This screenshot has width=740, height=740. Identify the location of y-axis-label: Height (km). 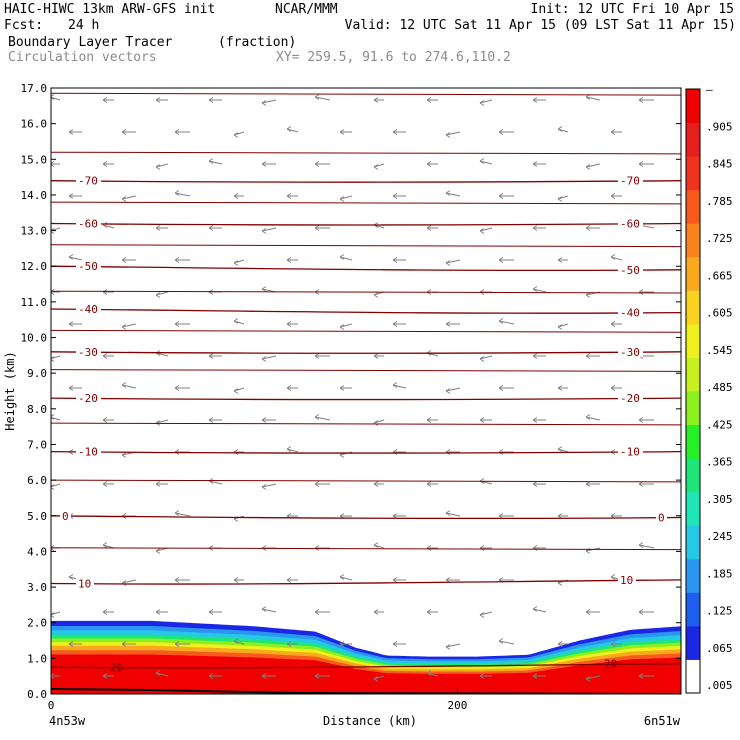
(10, 390).